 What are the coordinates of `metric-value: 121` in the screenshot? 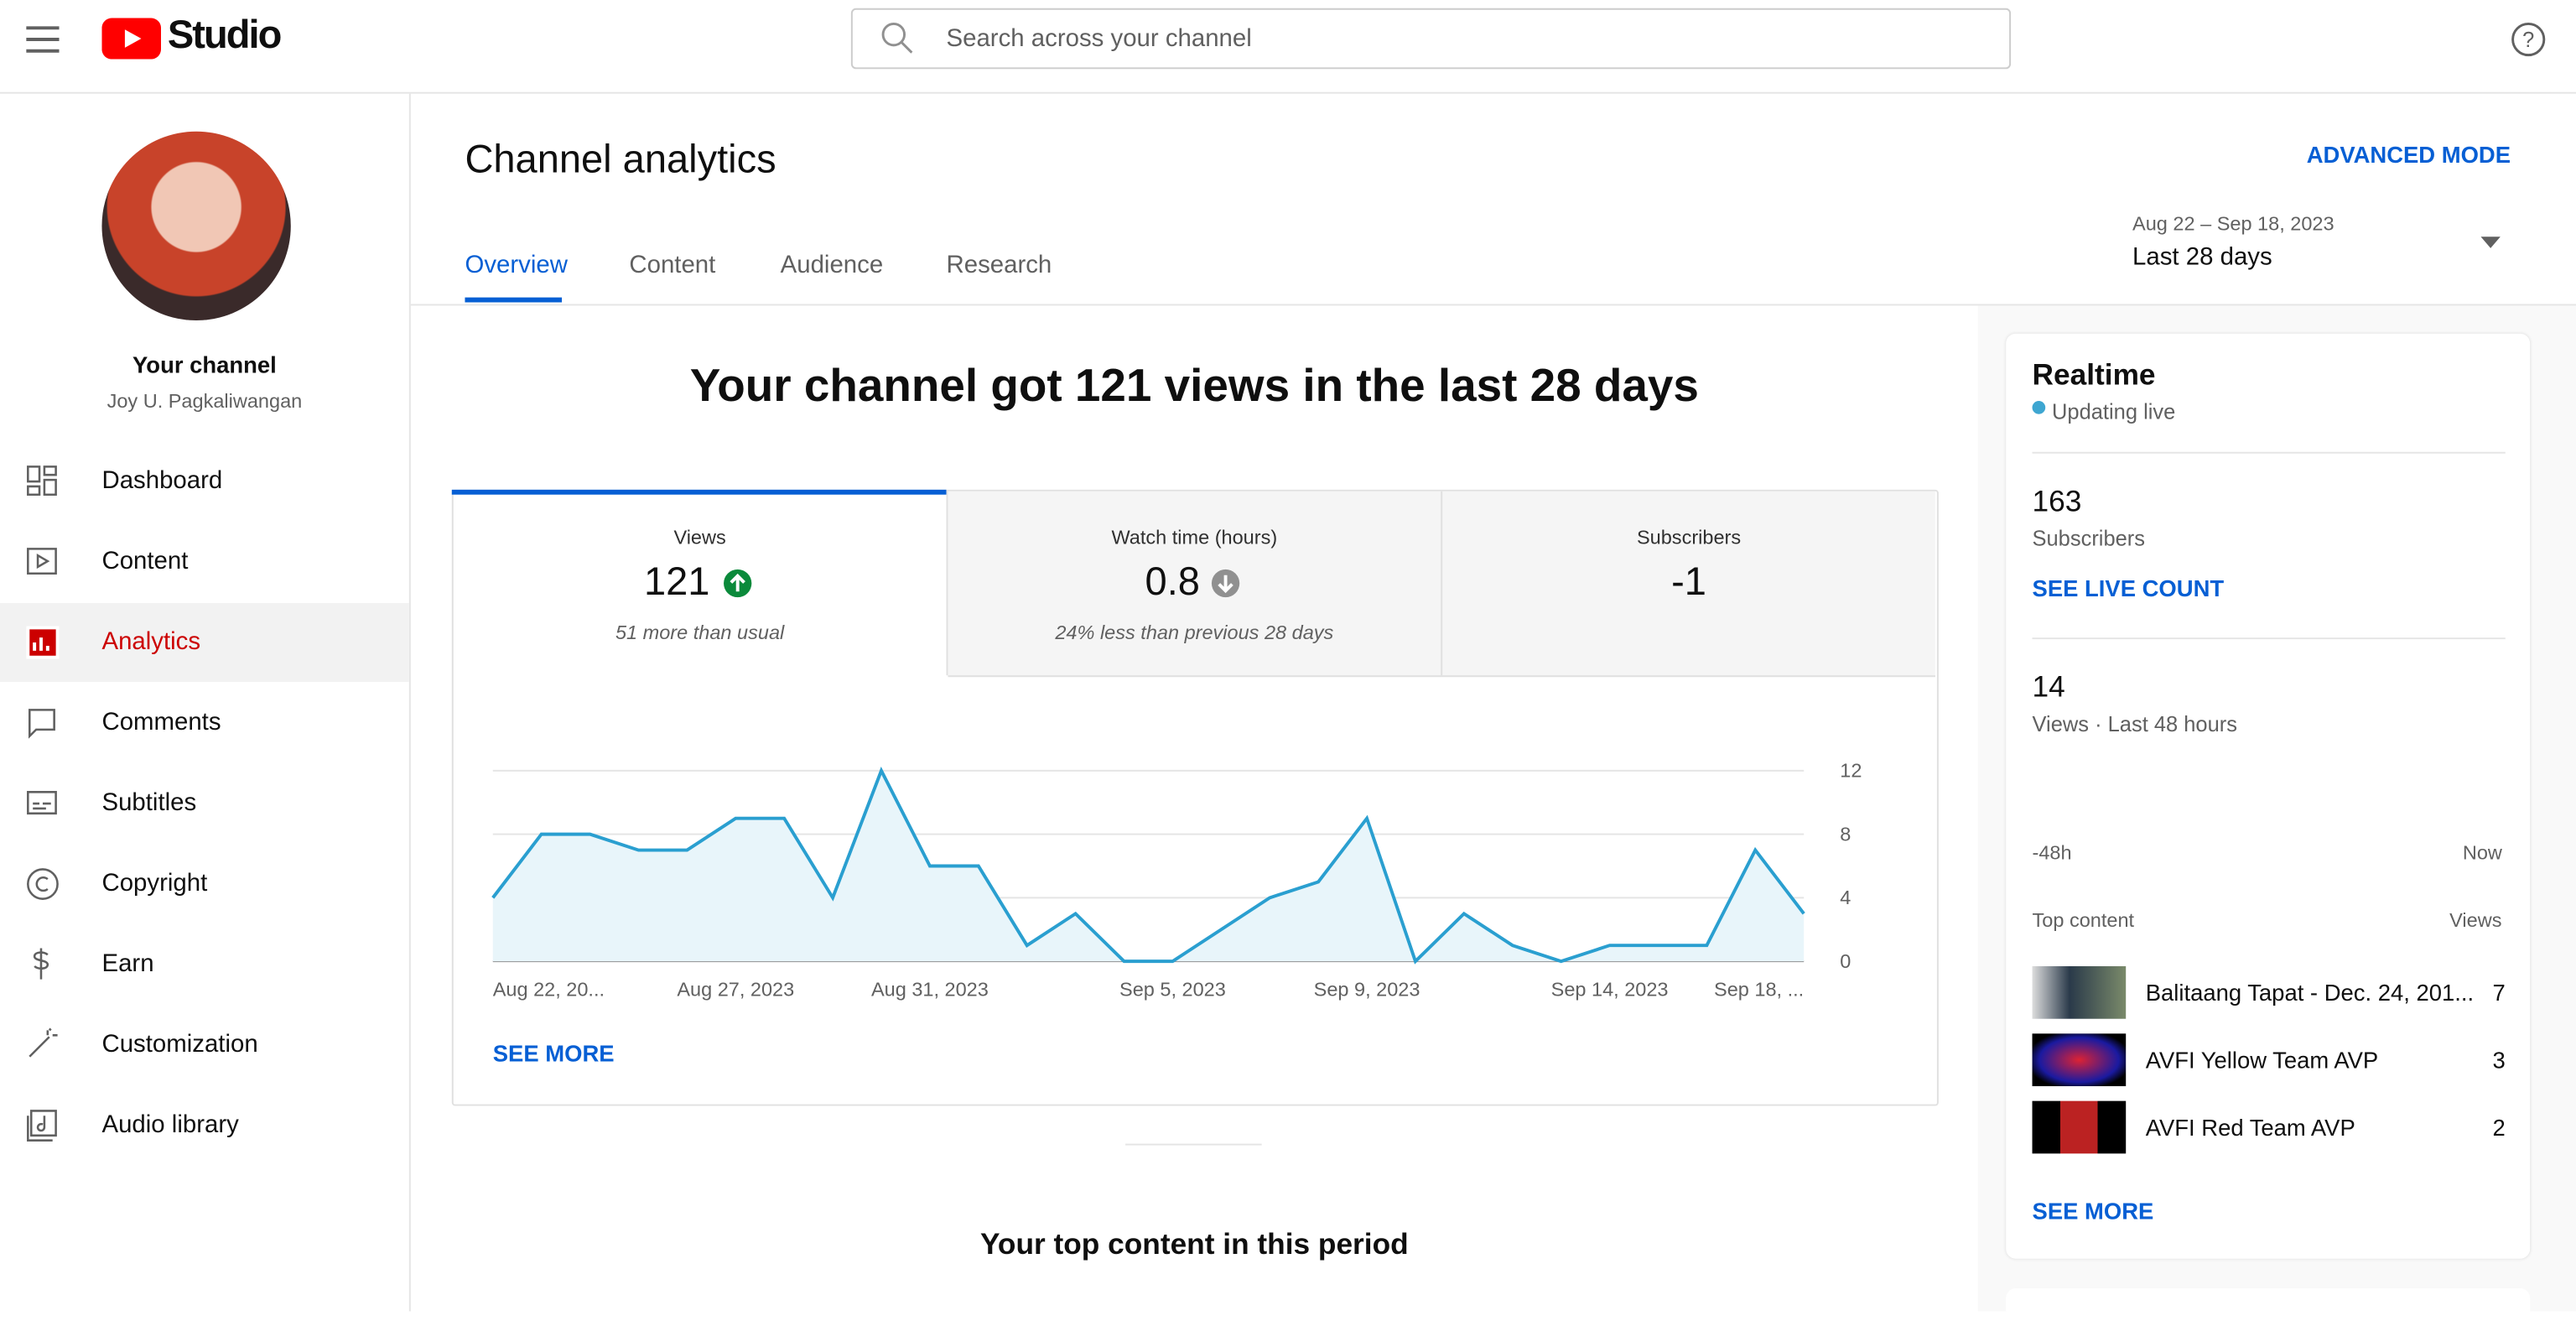 It's located at (677, 582).